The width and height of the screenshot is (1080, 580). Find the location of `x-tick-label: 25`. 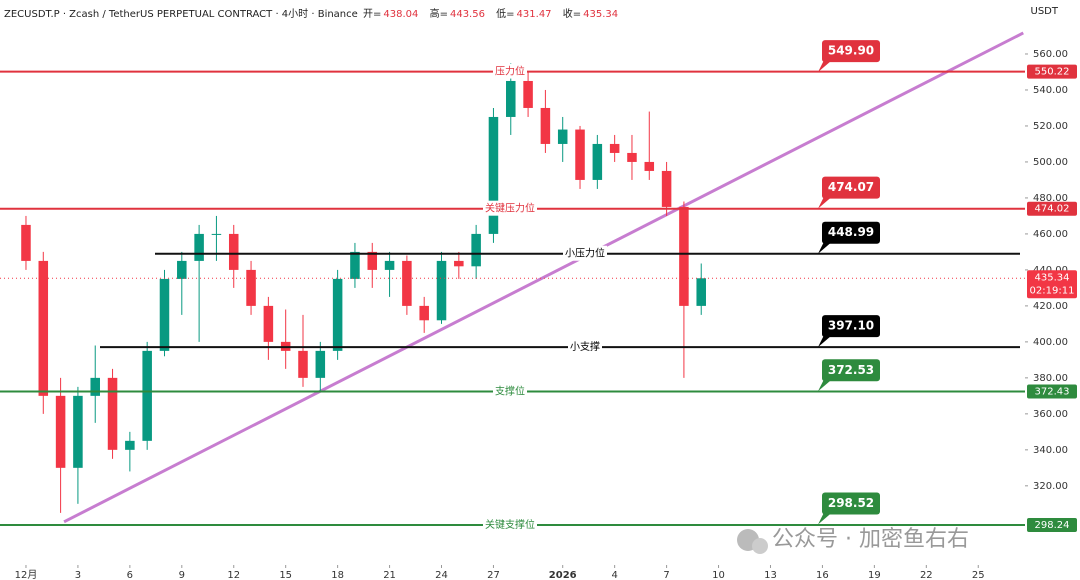

x-tick-label: 25 is located at coordinates (978, 575).